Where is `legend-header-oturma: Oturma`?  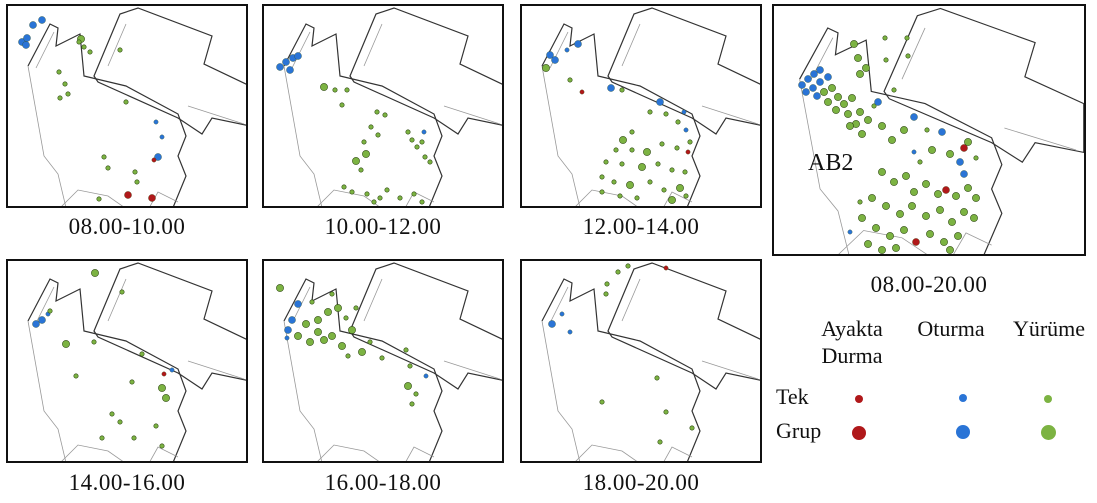 legend-header-oturma: Oturma is located at coordinates (951, 328).